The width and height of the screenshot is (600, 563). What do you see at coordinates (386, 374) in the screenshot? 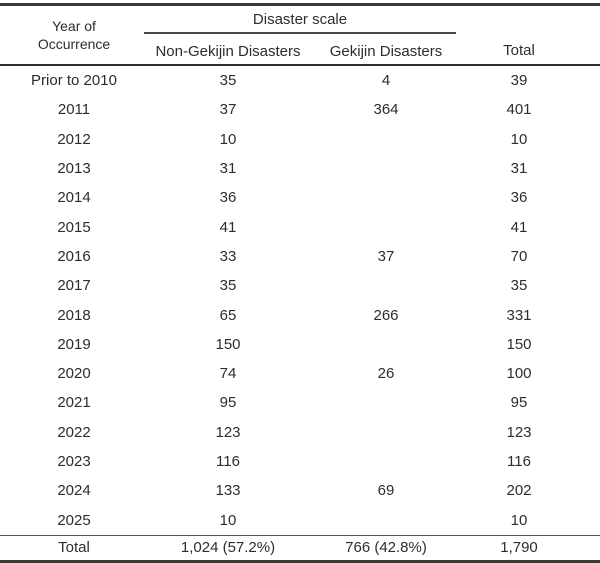
I see `cell-gekijin: 26` at bounding box center [386, 374].